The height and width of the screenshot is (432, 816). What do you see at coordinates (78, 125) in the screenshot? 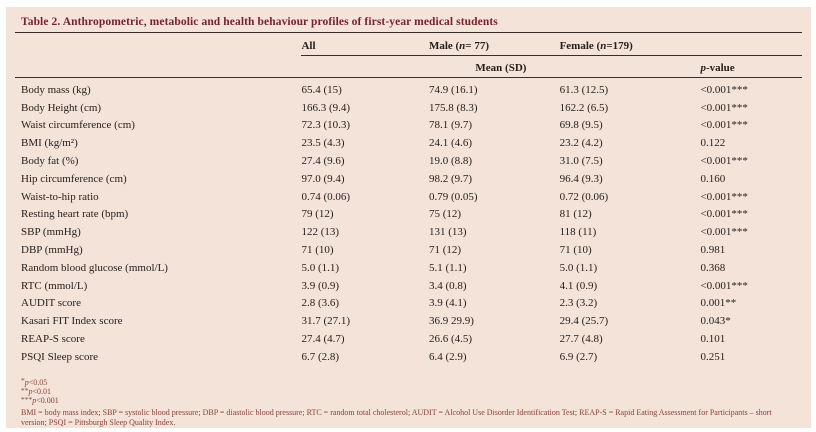
I see `row-label: Waist circumference (cm)` at bounding box center [78, 125].